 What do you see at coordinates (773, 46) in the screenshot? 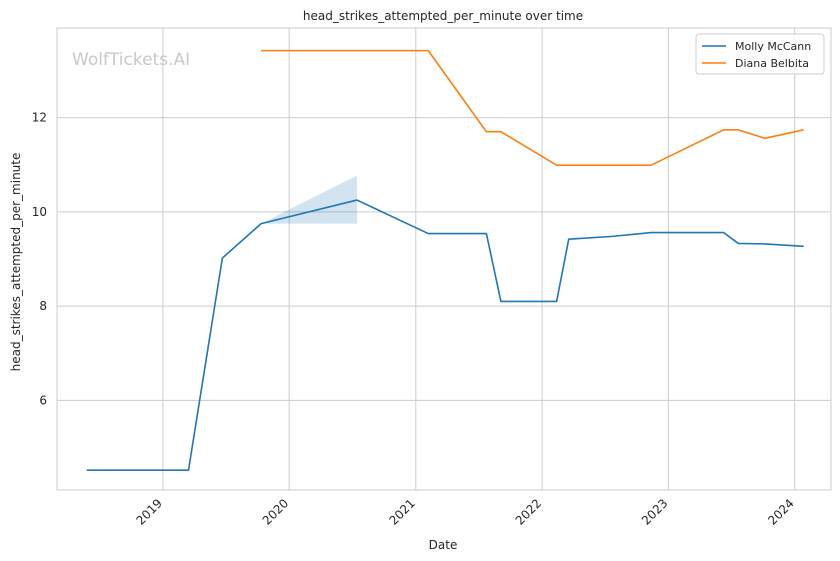
I see `legend-entry: Molly McCann` at bounding box center [773, 46].